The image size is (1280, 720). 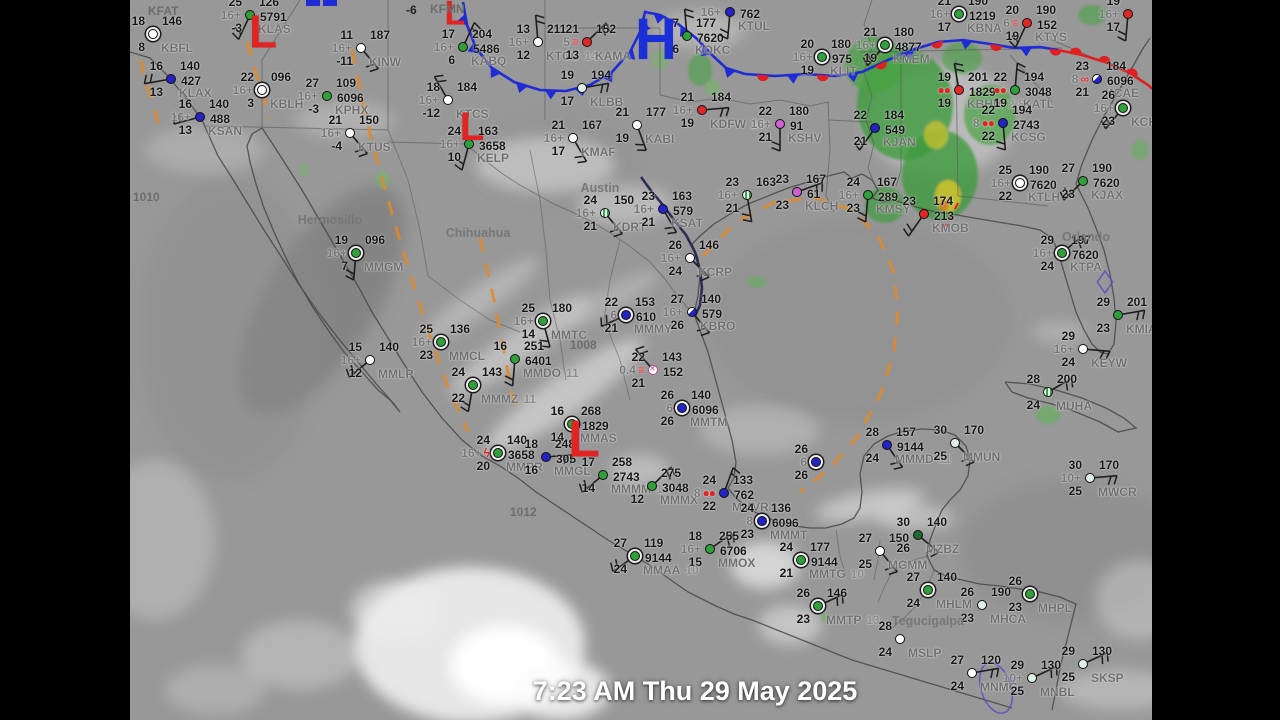 What do you see at coordinates (967, 592) in the screenshot?
I see `temperature: 26` at bounding box center [967, 592].